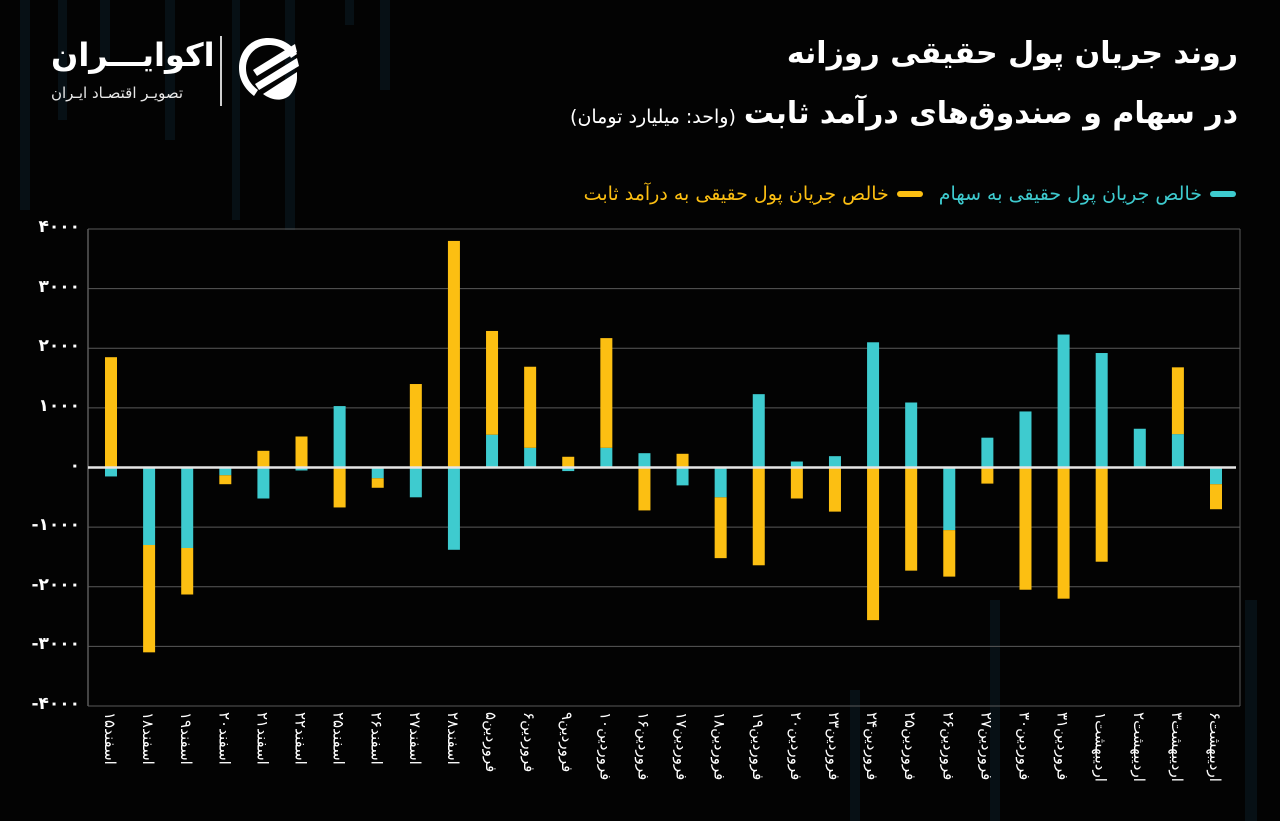  Describe the element at coordinates (491, 742) in the screenshot. I see `x-tick-label: فروردین۵` at that location.